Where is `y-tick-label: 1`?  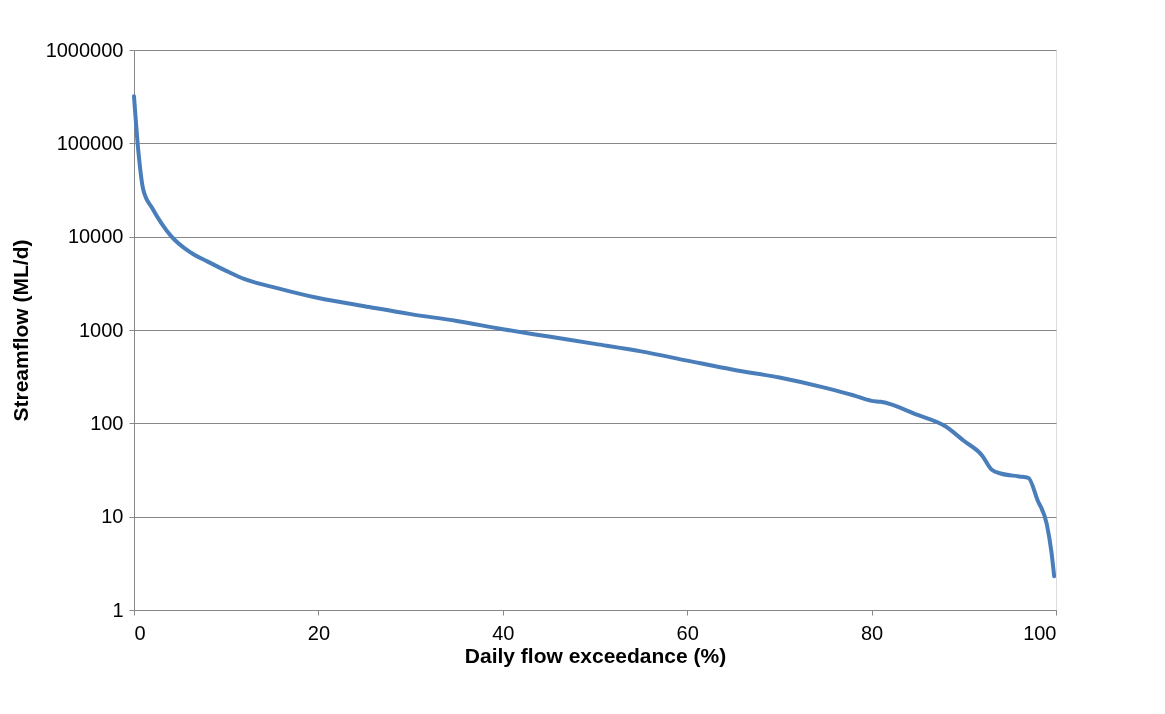
y-tick-label: 1 is located at coordinates (118, 609).